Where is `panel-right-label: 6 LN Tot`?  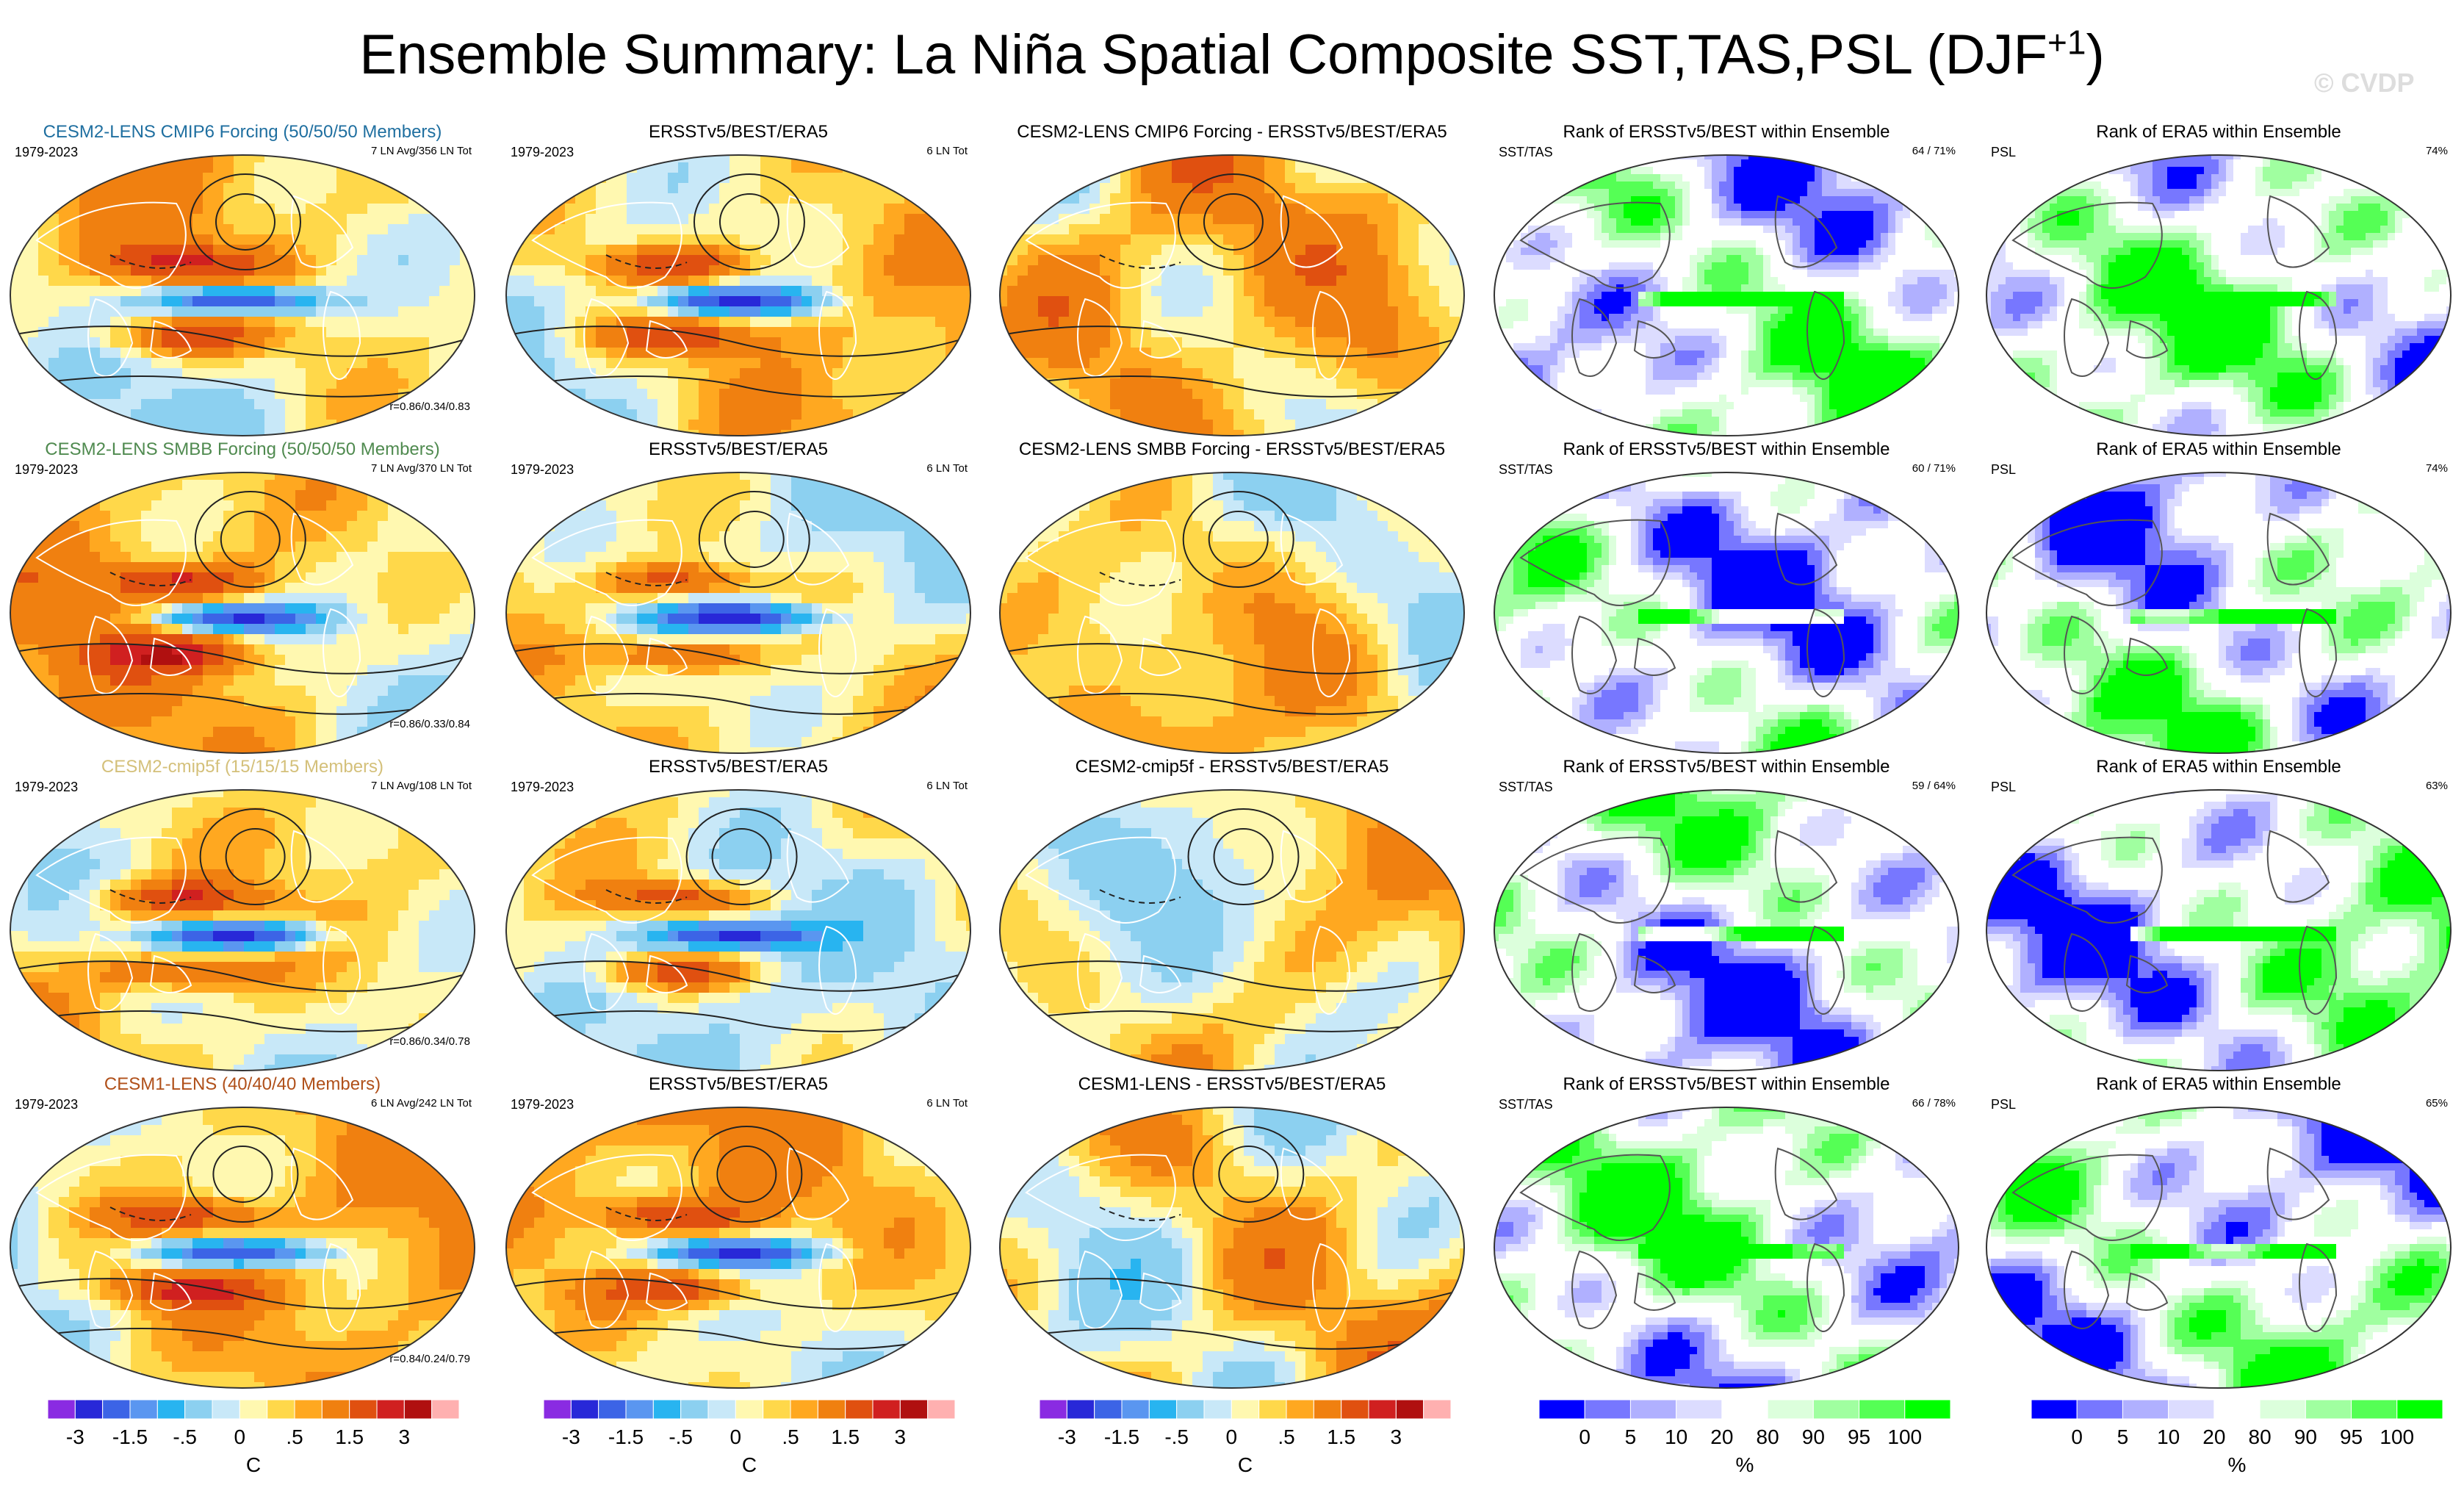
panel-right-label: 6 LN Tot is located at coordinates (947, 151).